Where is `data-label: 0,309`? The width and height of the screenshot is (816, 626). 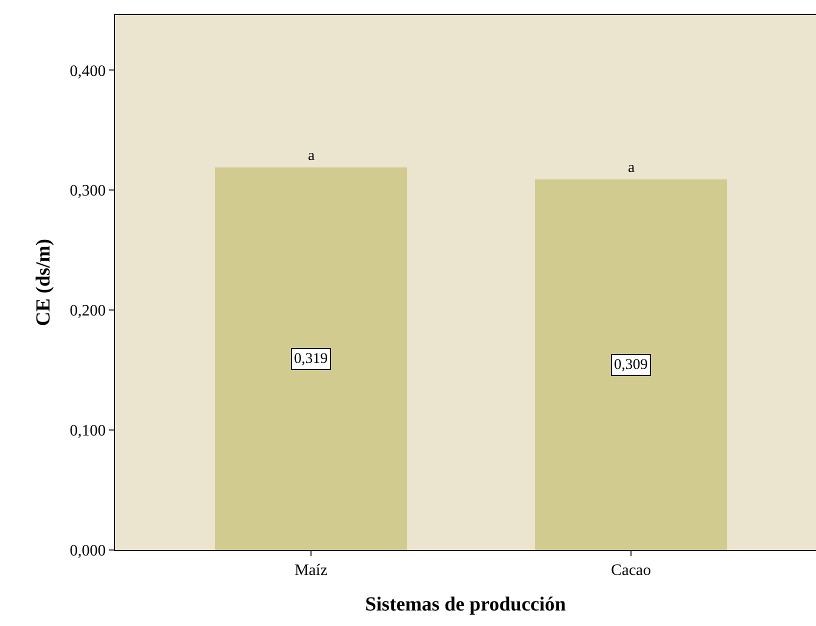
data-label: 0,309 is located at coordinates (631, 365).